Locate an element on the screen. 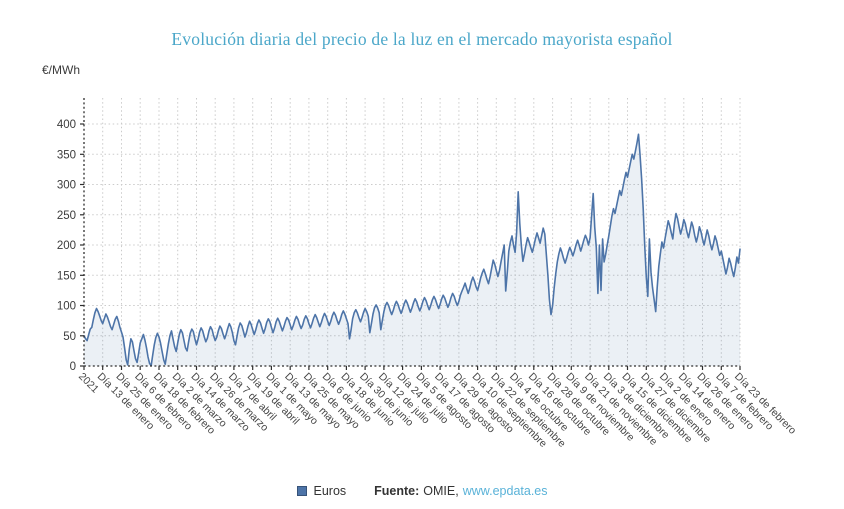  source-name: OMIE, is located at coordinates (441, 491).